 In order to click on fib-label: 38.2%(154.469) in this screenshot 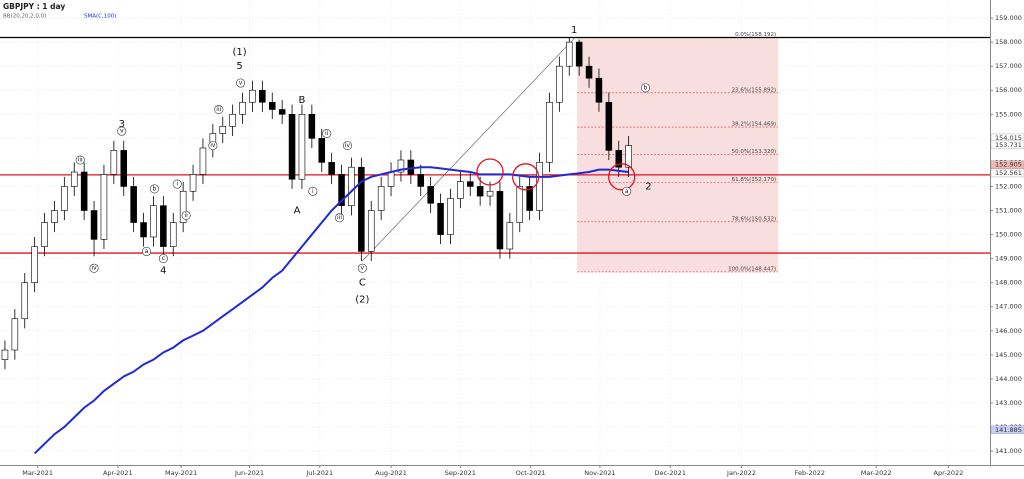, I will do `click(754, 125)`.